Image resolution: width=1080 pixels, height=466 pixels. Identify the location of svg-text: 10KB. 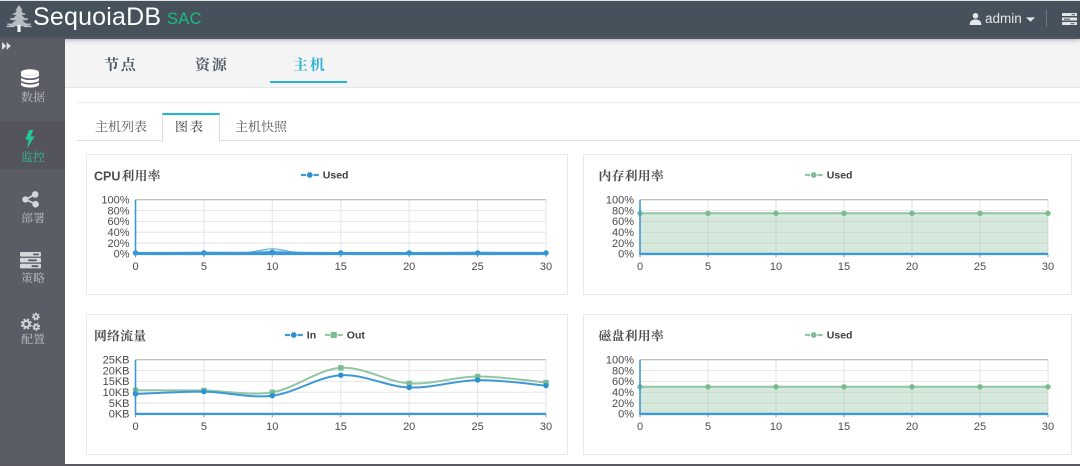
(116, 393).